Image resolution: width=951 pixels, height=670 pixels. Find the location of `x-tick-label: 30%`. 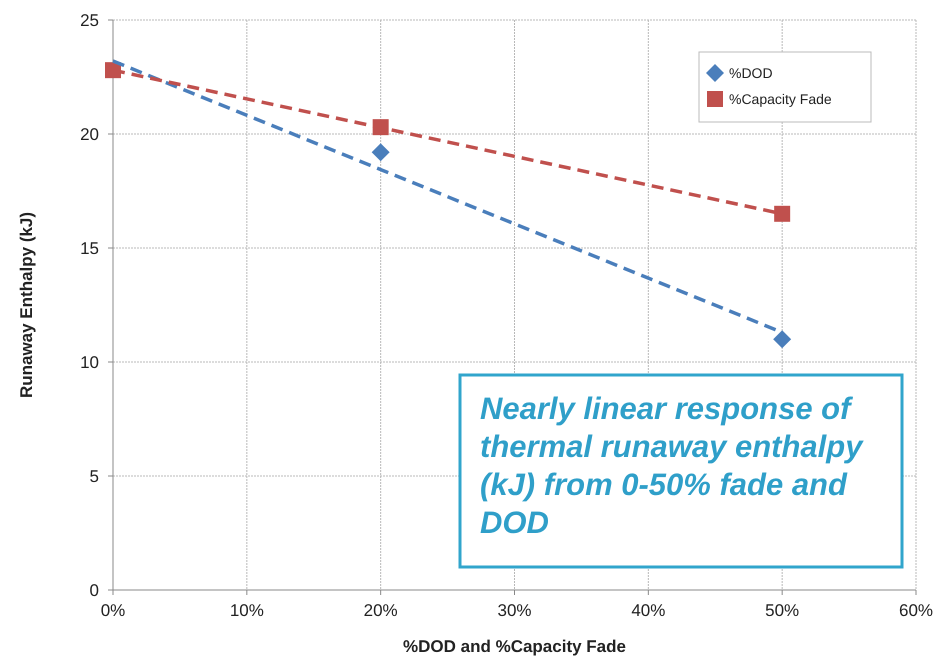

x-tick-label: 30% is located at coordinates (514, 610).